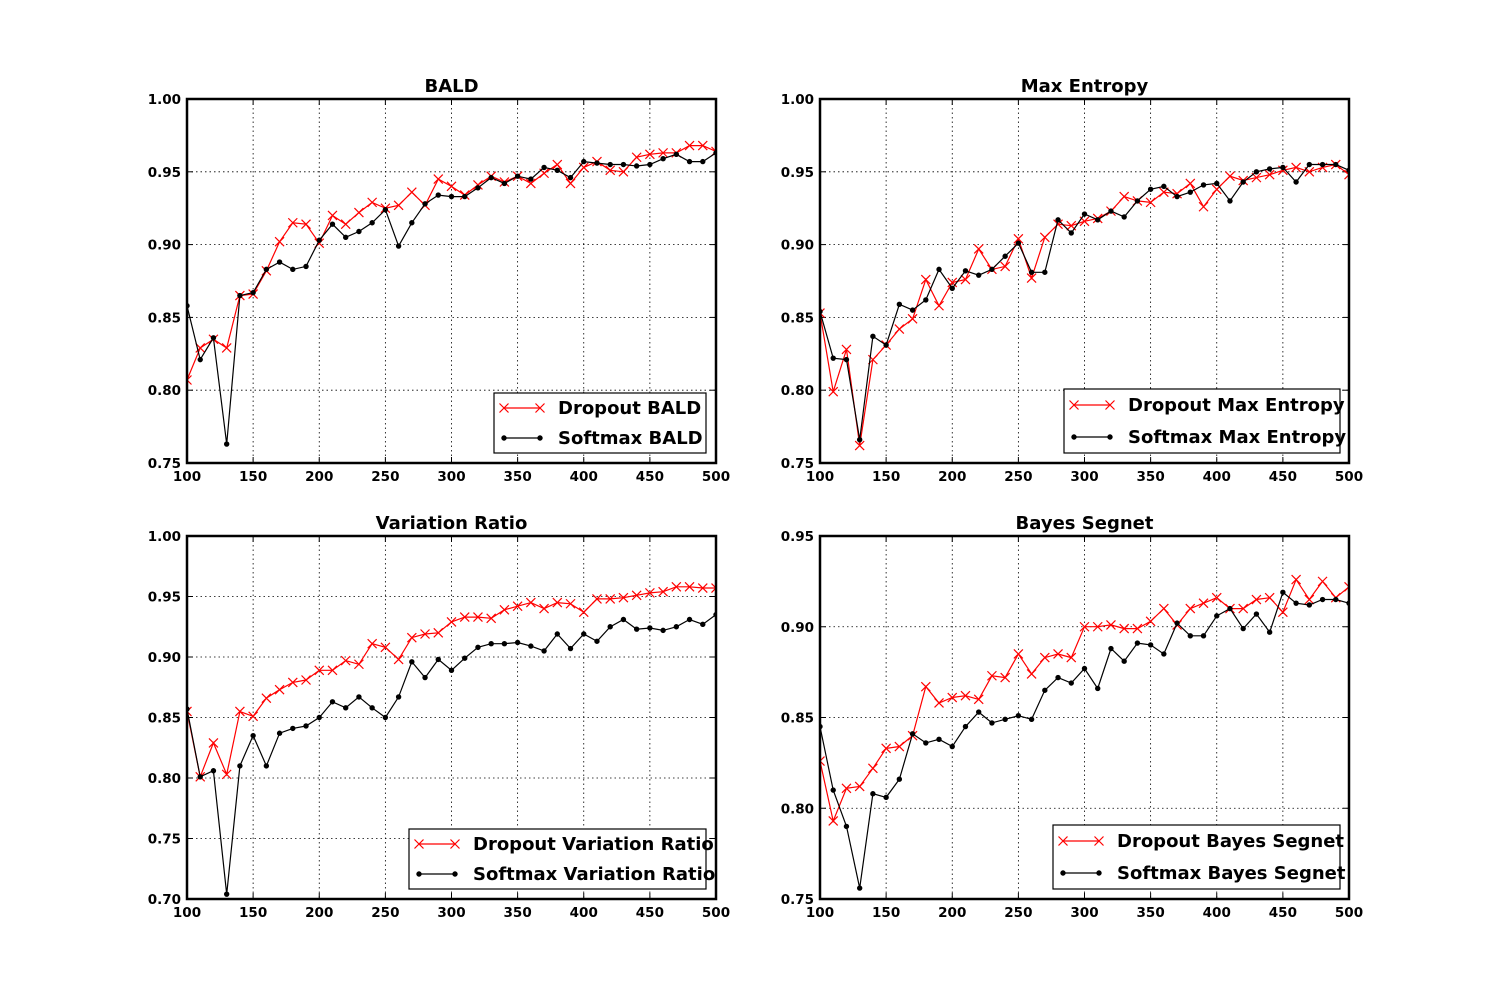 The height and width of the screenshot is (1000, 1500). I want to click on x-tick-label: 400, so click(584, 477).